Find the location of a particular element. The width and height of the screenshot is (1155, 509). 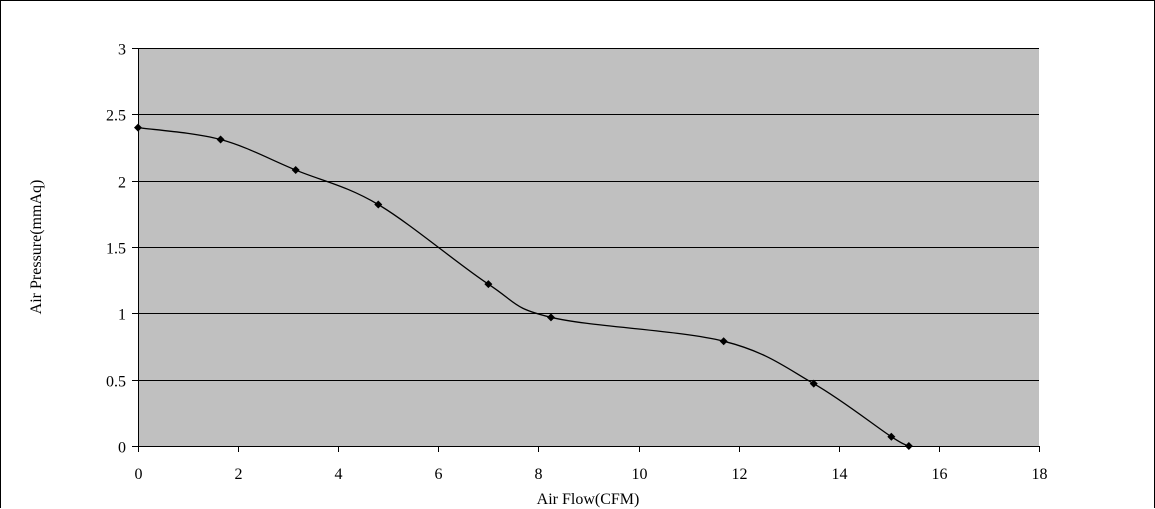

x-tick-labels: 0 2 4 6 8 10 12 14 16 18 is located at coordinates (591, 474).